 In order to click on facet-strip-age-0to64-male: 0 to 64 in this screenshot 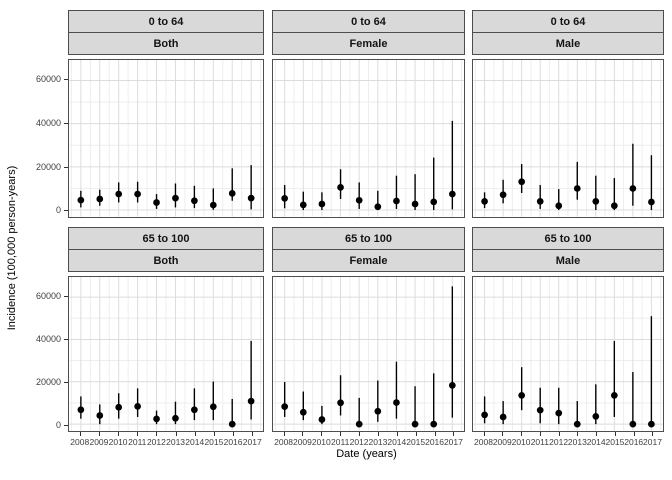, I will do `click(568, 21)`.